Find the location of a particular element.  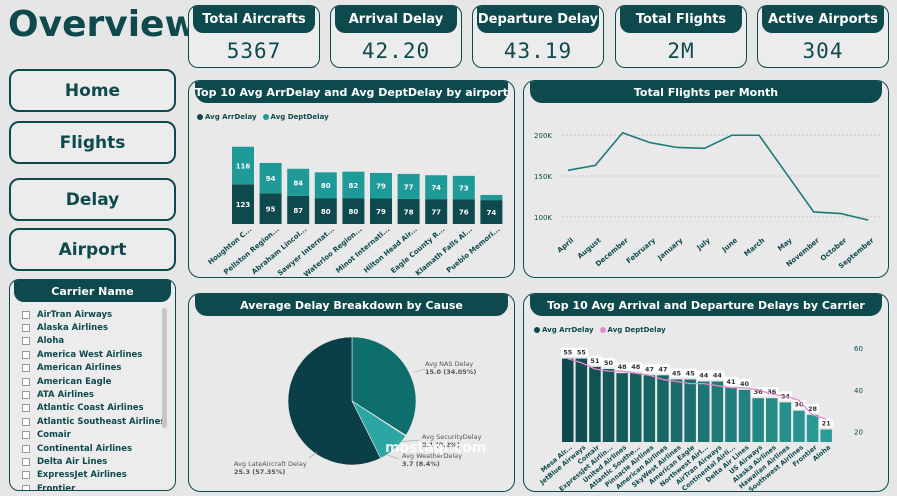

carrier-item-label: American Airlines is located at coordinates (79, 368).